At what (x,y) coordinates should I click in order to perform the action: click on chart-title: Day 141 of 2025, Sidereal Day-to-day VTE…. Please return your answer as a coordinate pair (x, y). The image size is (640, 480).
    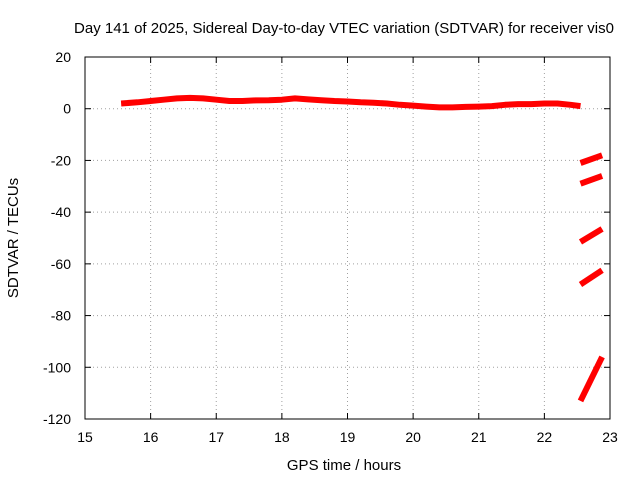
    Looking at the image, I should click on (344, 28).